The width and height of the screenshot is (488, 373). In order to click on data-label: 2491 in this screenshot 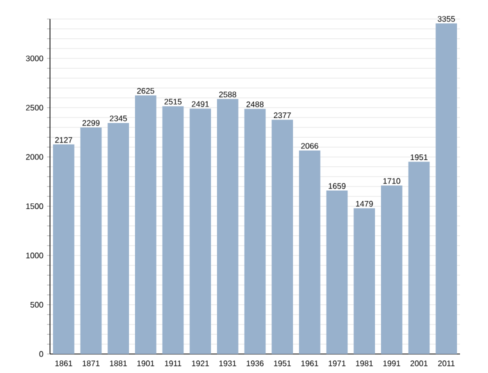, I will do `click(200, 104)`.